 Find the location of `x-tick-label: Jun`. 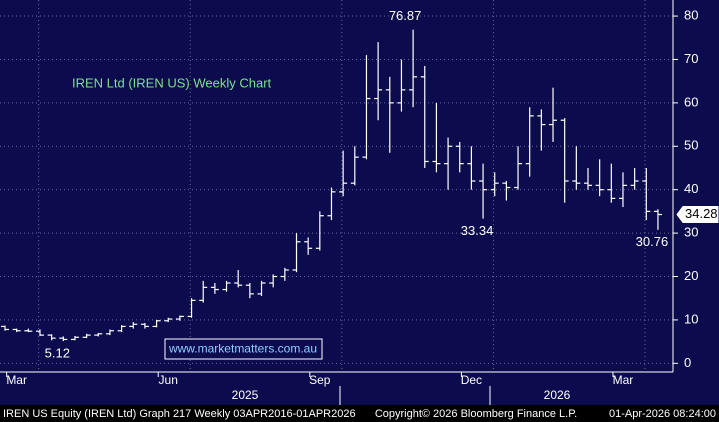

x-tick-label: Jun is located at coordinates (168, 380).